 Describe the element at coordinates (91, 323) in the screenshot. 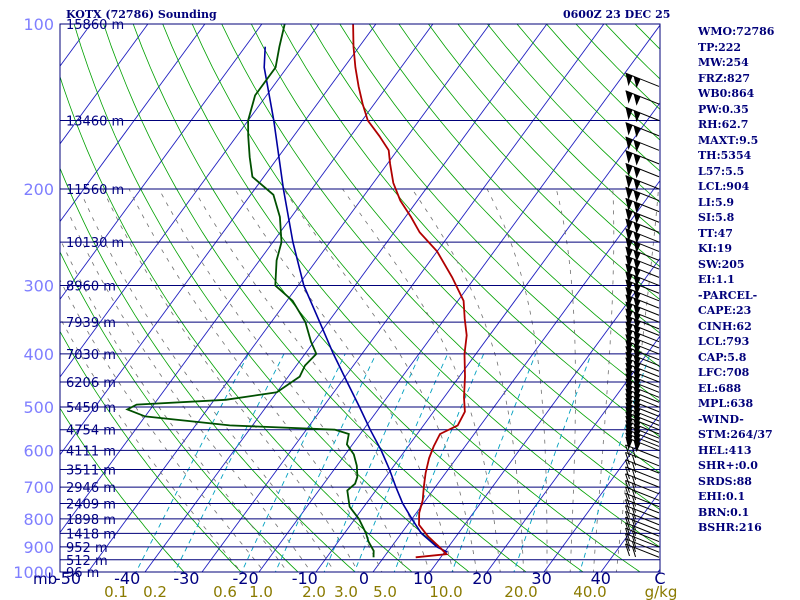

I see `height-label: 7939 m` at that location.